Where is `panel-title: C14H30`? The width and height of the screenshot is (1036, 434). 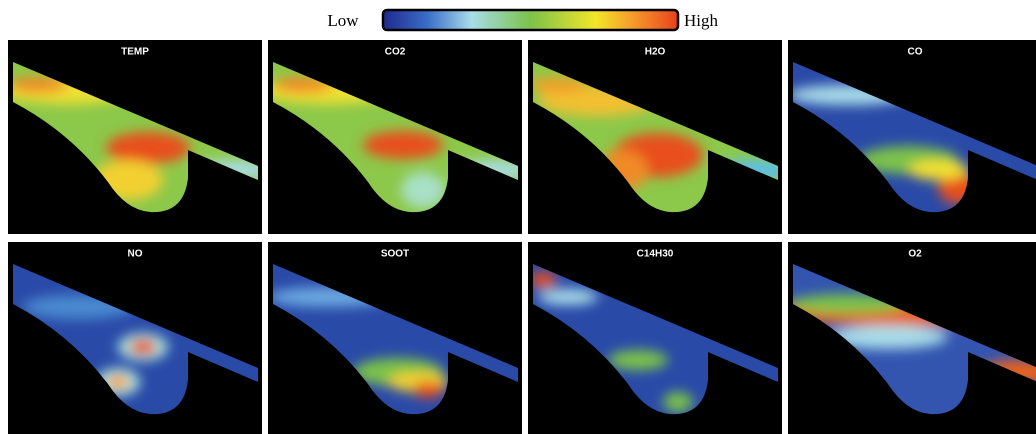 panel-title: C14H30 is located at coordinates (655, 254).